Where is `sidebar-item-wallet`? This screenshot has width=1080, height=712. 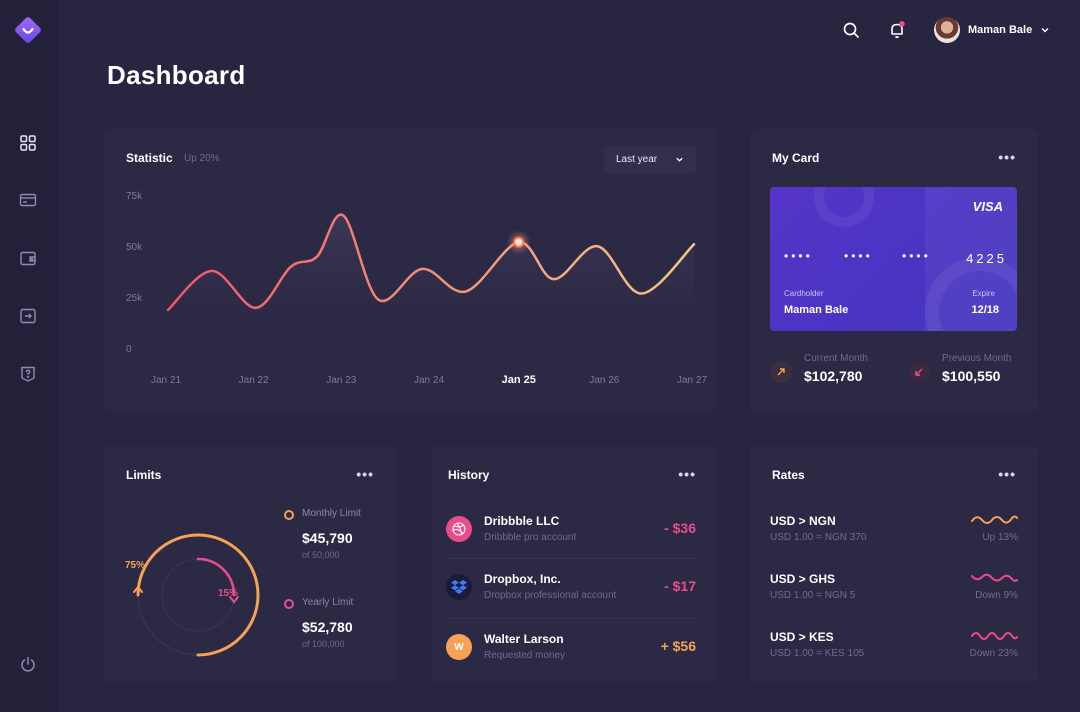 sidebar-item-wallet is located at coordinates (28, 258).